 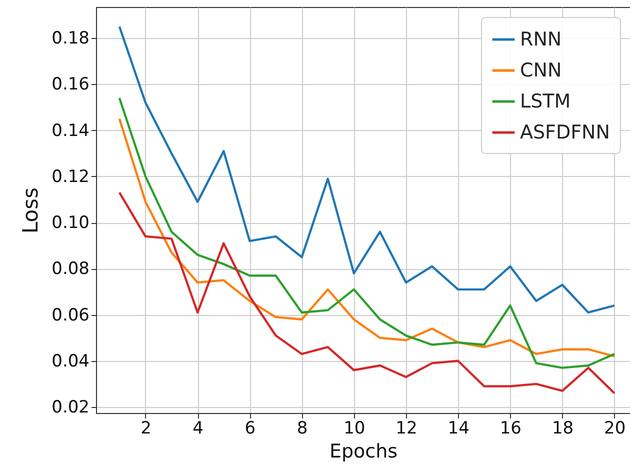 I want to click on y-axis-title: Loss, so click(x=30, y=210).